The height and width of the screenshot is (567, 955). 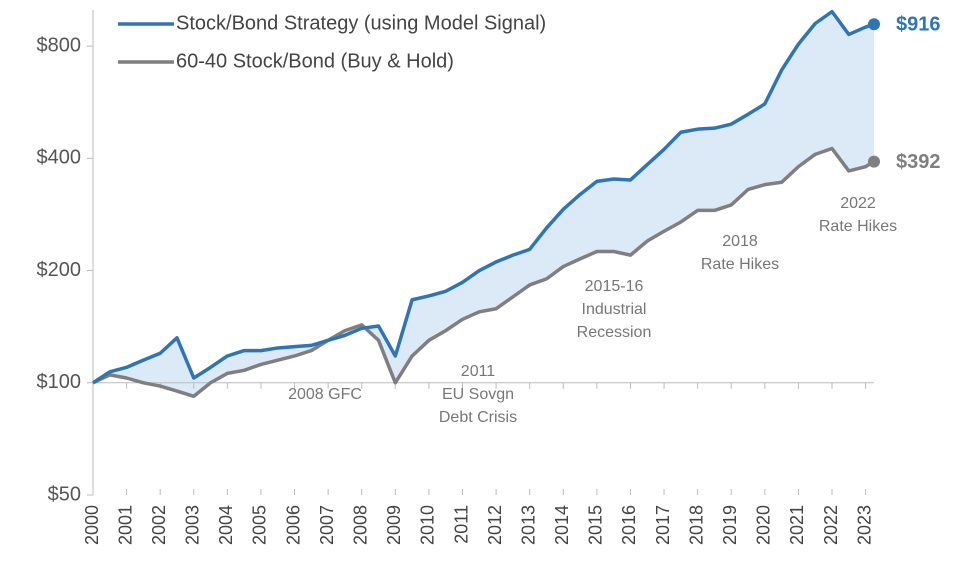 I want to click on x-tick-label: 2020, so click(x=764, y=525).